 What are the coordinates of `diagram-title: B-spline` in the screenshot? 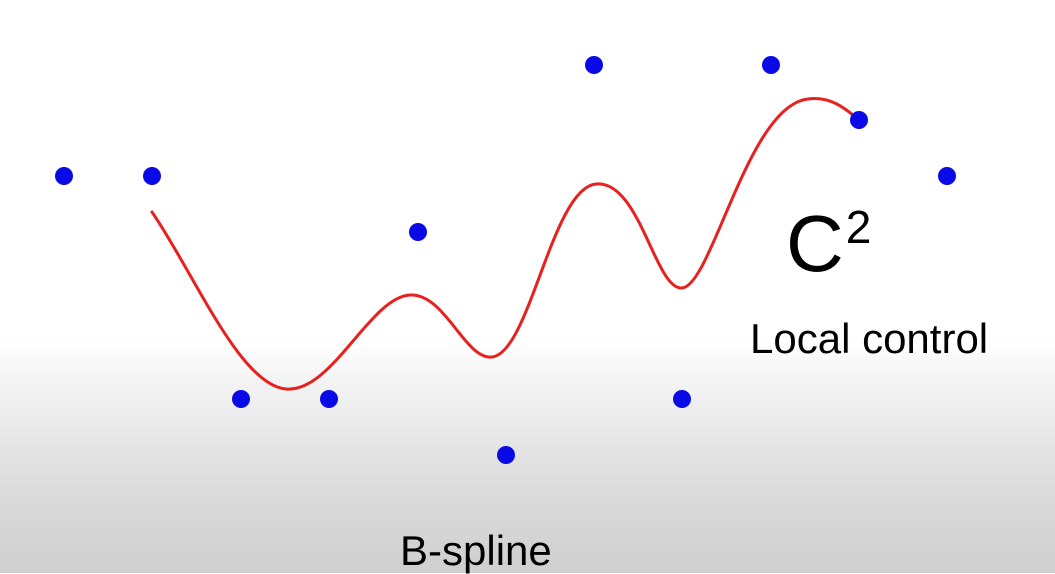 It's located at (476, 550).